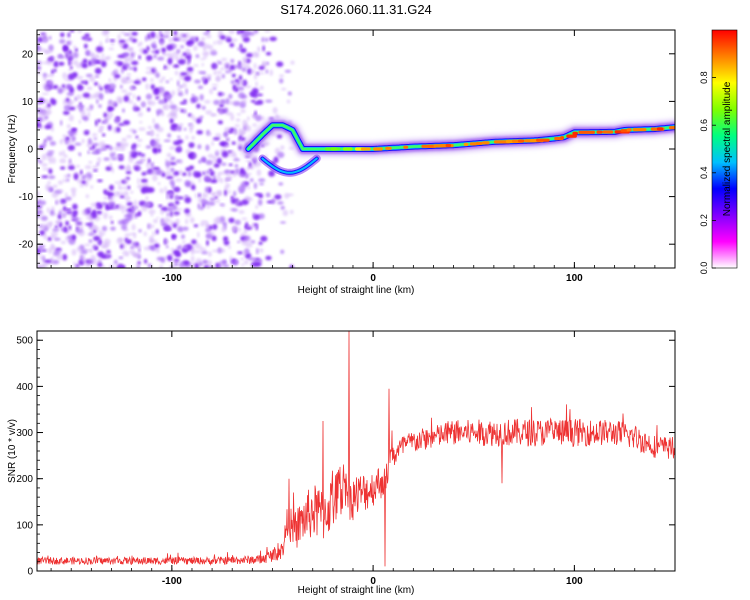  Describe the element at coordinates (12, 451) in the screenshot. I see `snr-y-label: SNR (10 * v/v)` at that location.